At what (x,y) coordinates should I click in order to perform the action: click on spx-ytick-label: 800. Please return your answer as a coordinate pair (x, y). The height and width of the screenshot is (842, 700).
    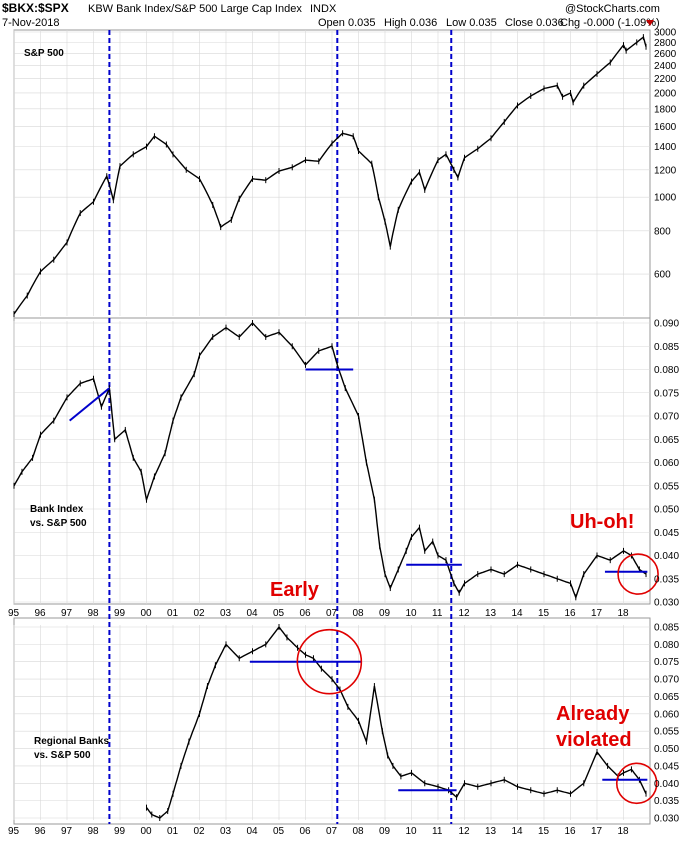
    Looking at the image, I should click on (662, 231).